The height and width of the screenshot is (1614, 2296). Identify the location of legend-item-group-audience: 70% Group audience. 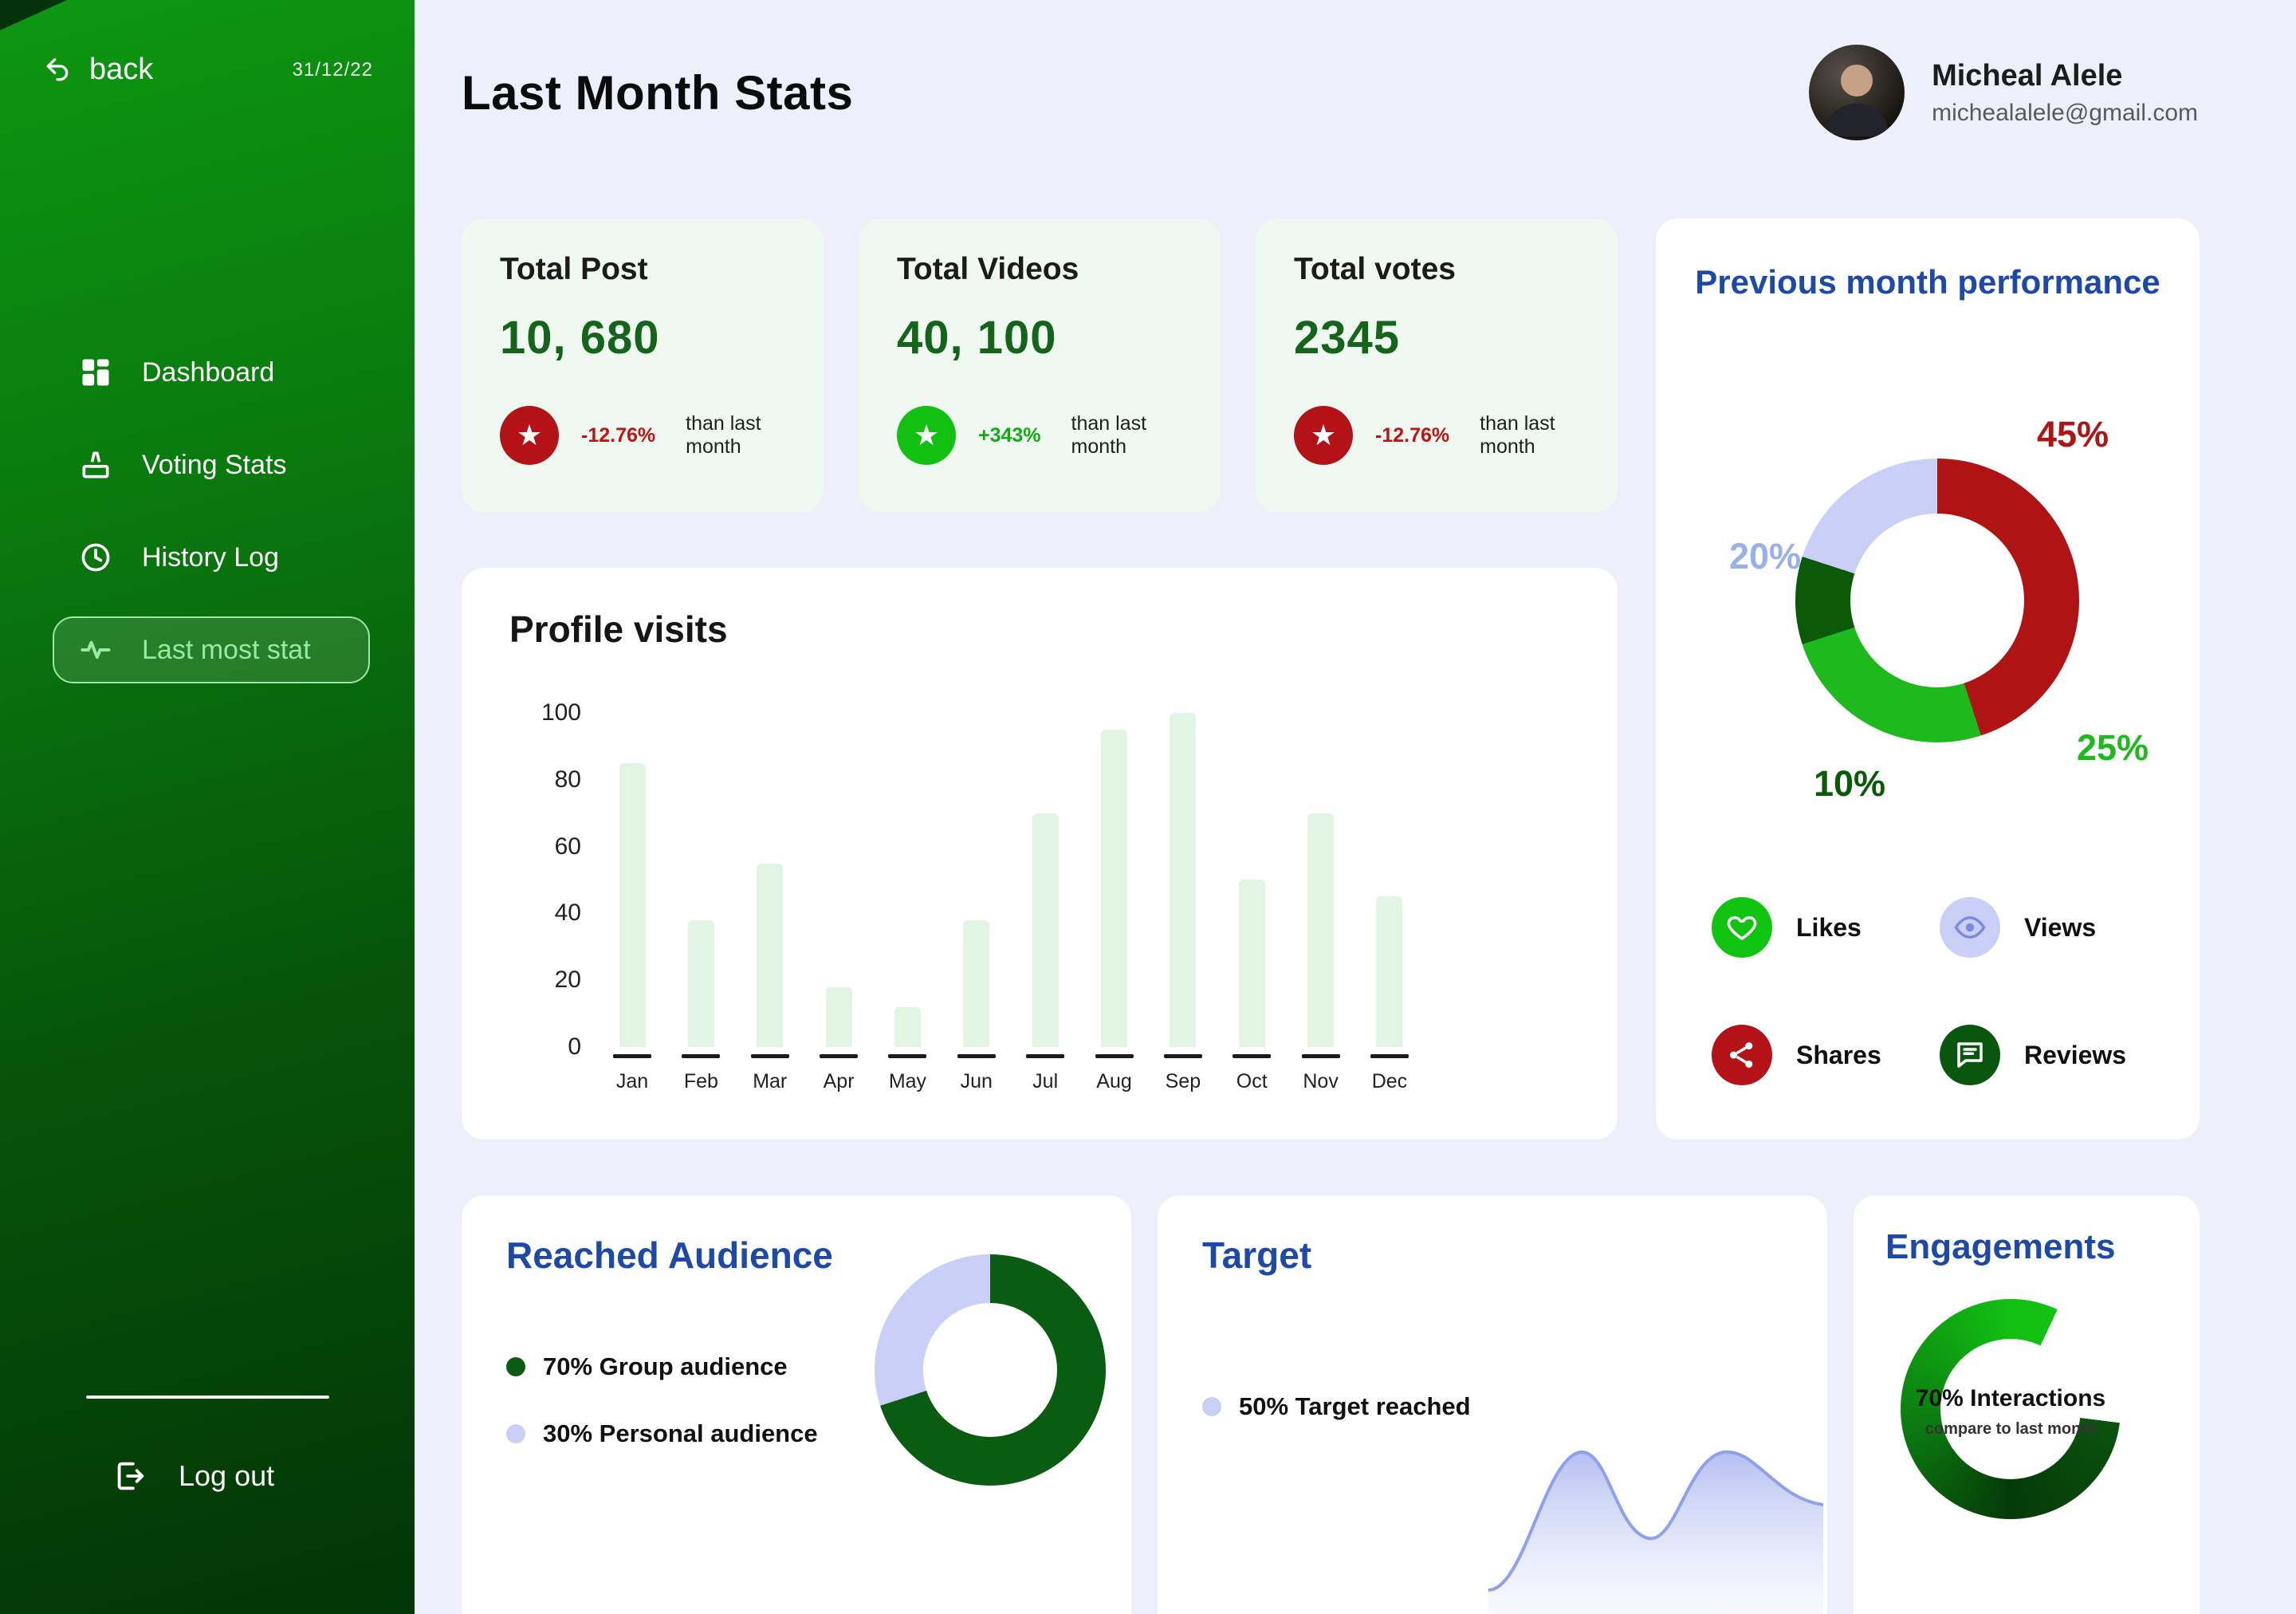
(796, 1366).